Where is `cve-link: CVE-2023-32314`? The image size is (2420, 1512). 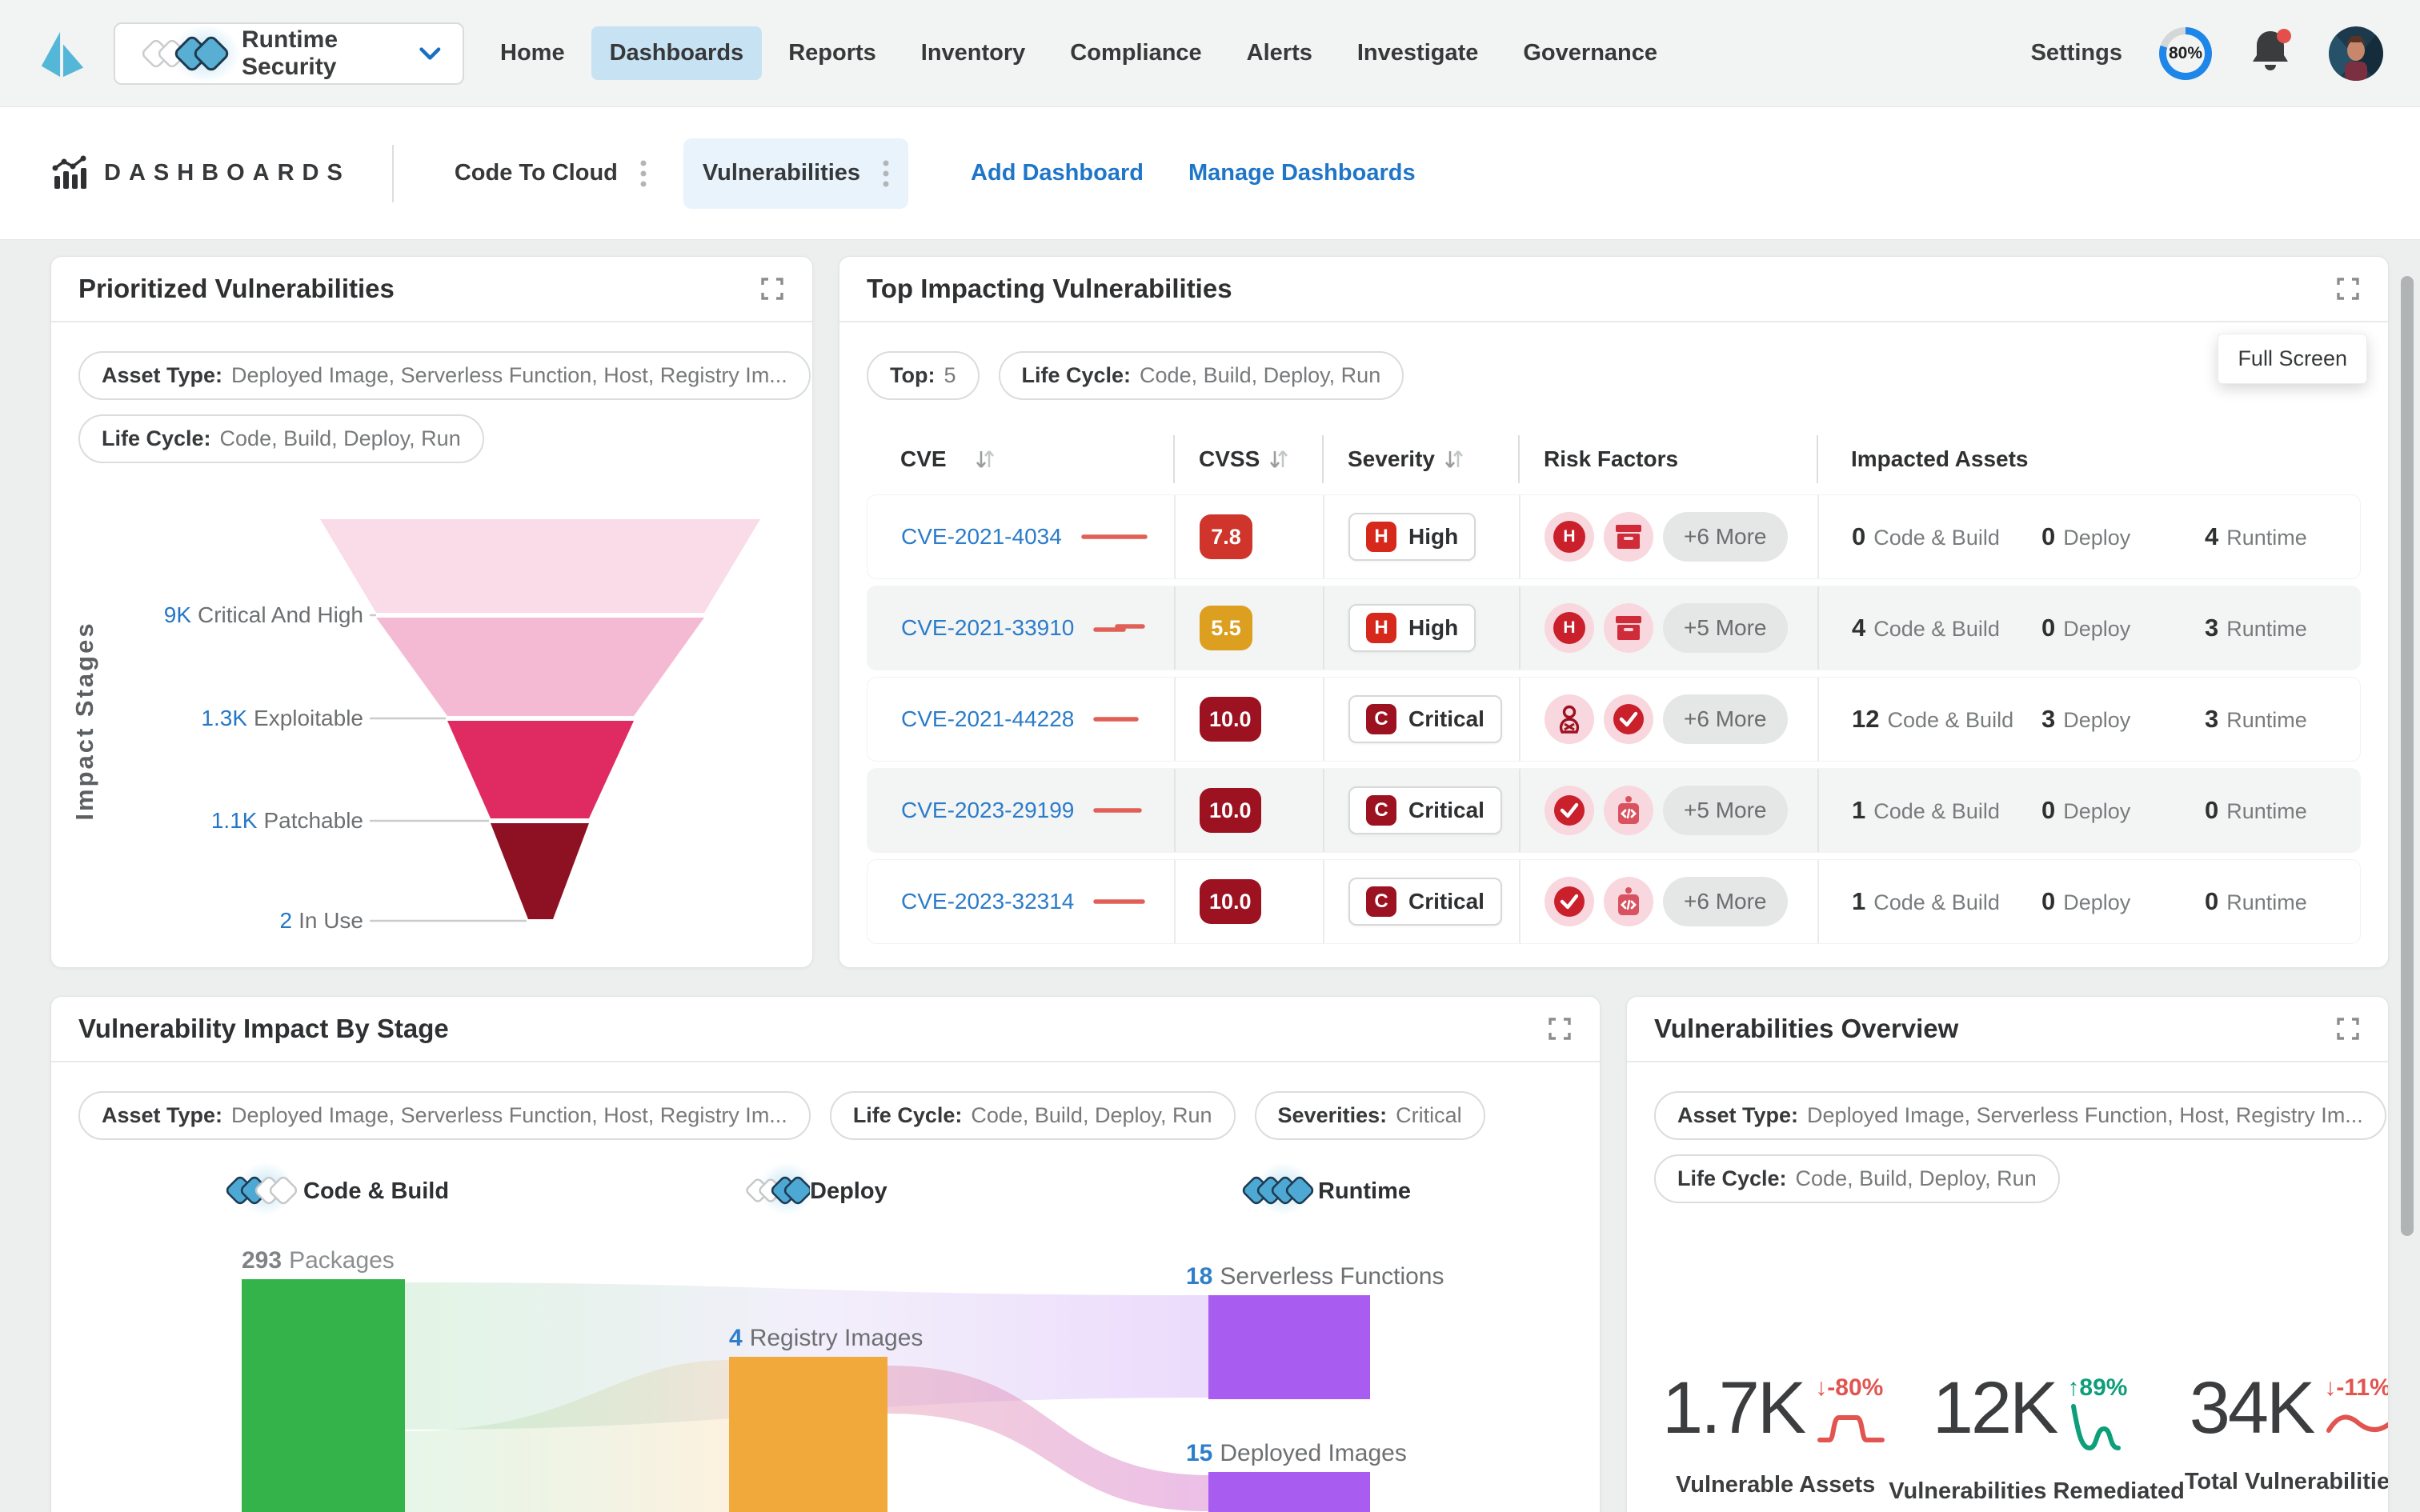 cve-link: CVE-2023-32314 is located at coordinates (988, 901).